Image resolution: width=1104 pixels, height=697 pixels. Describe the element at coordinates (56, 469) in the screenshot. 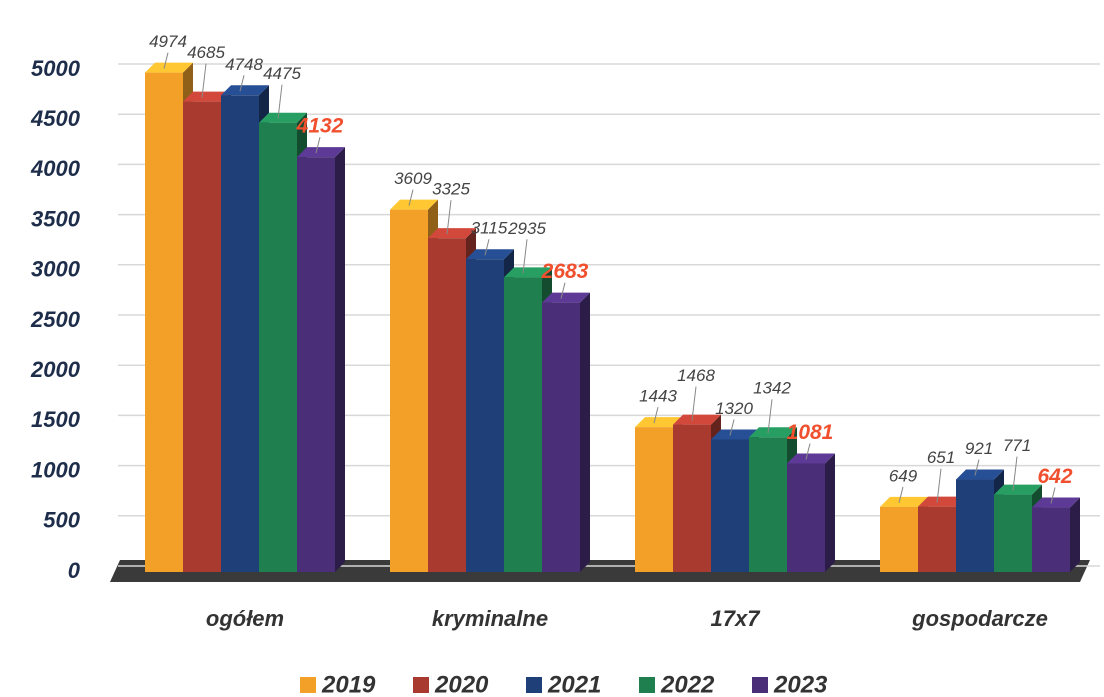

I see `y-tick-label: 1000` at that location.